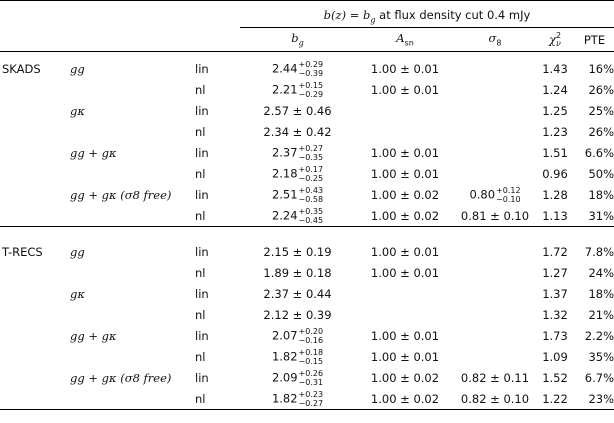 The height and width of the screenshot is (423, 614). I want to click on bg-cell-err-up: +0.29, so click(311, 64).